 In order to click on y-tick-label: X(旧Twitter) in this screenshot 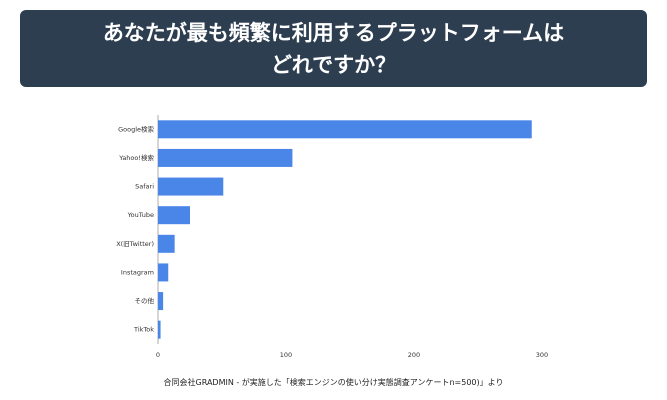, I will do `click(135, 244)`.